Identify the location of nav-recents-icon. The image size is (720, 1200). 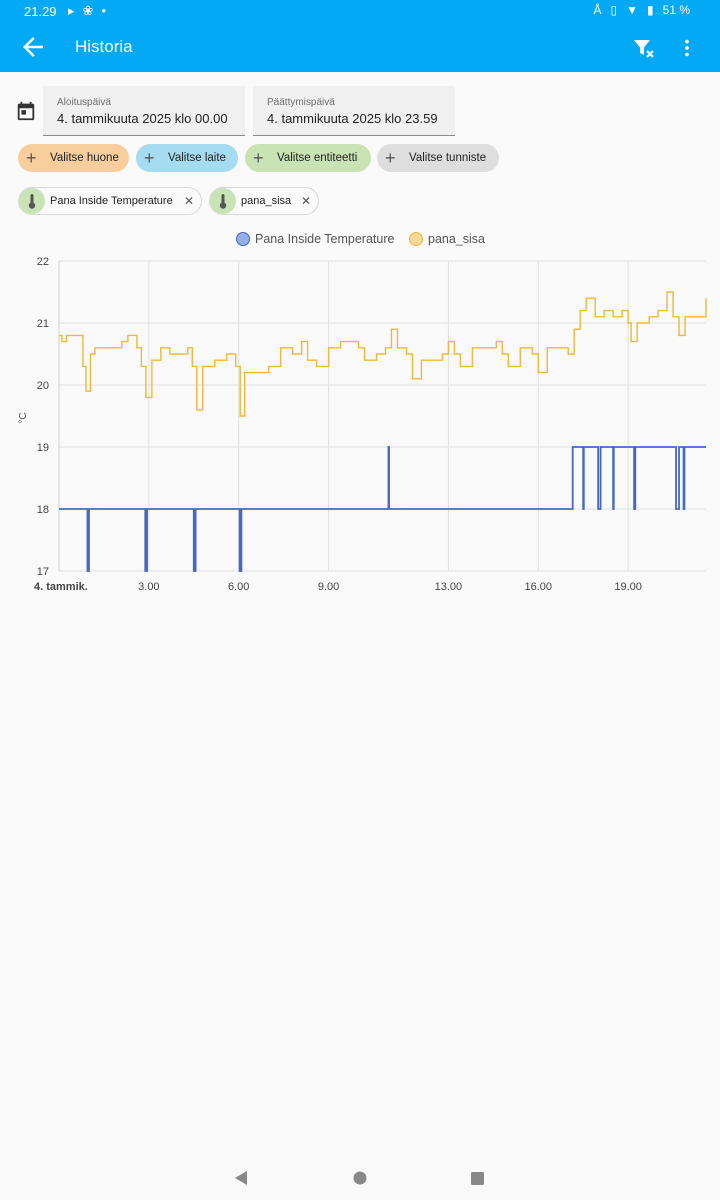
(477, 1178).